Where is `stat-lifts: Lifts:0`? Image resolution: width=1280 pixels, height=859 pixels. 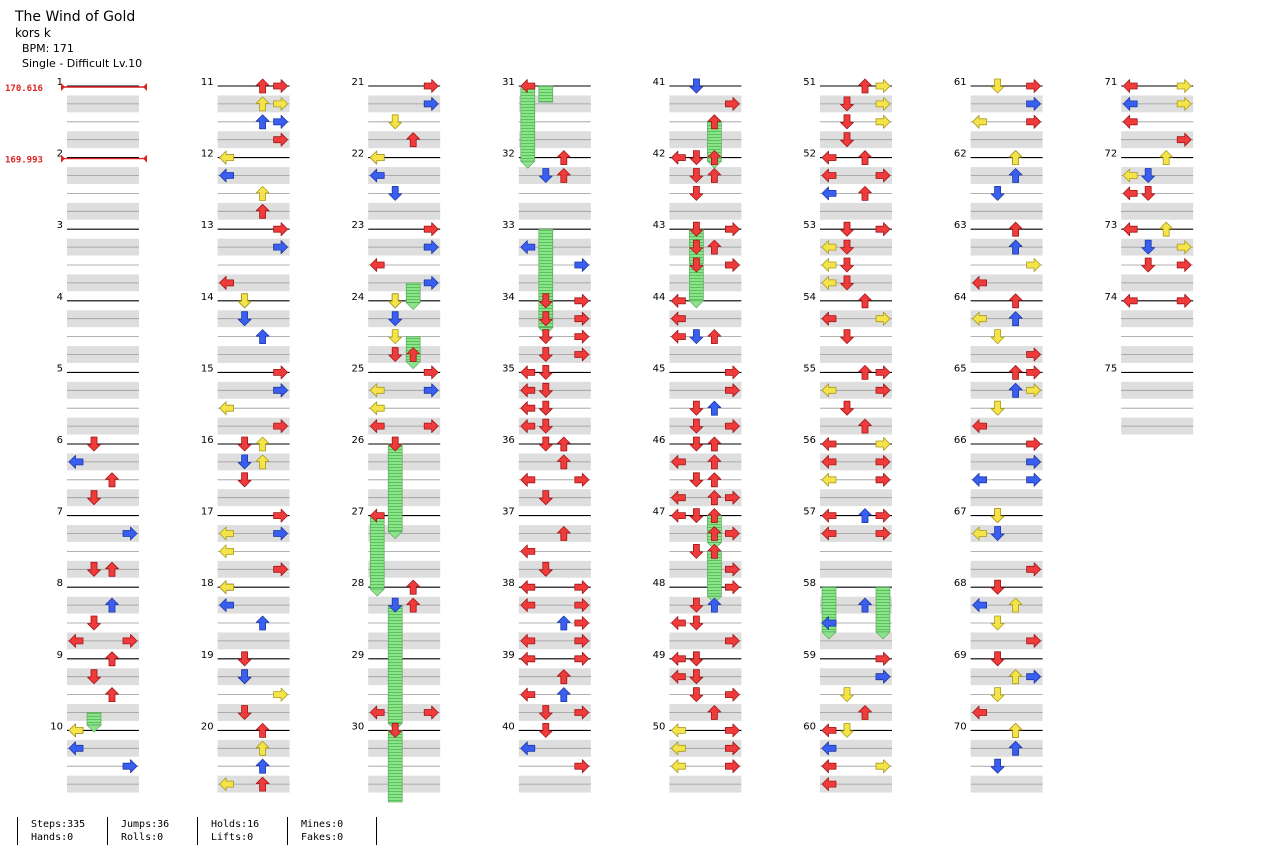 stat-lifts: Lifts:0 is located at coordinates (232, 837).